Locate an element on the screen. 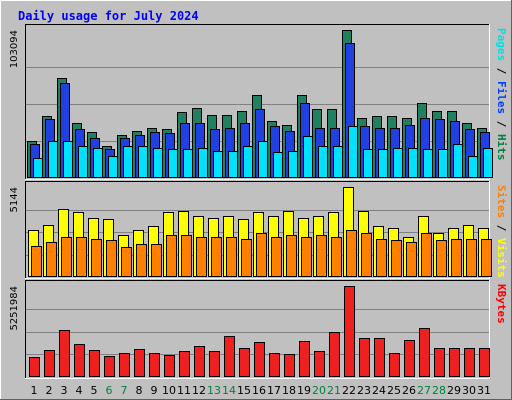 The width and height of the screenshot is (512, 400). day-label-12: 12 is located at coordinates (199, 390).